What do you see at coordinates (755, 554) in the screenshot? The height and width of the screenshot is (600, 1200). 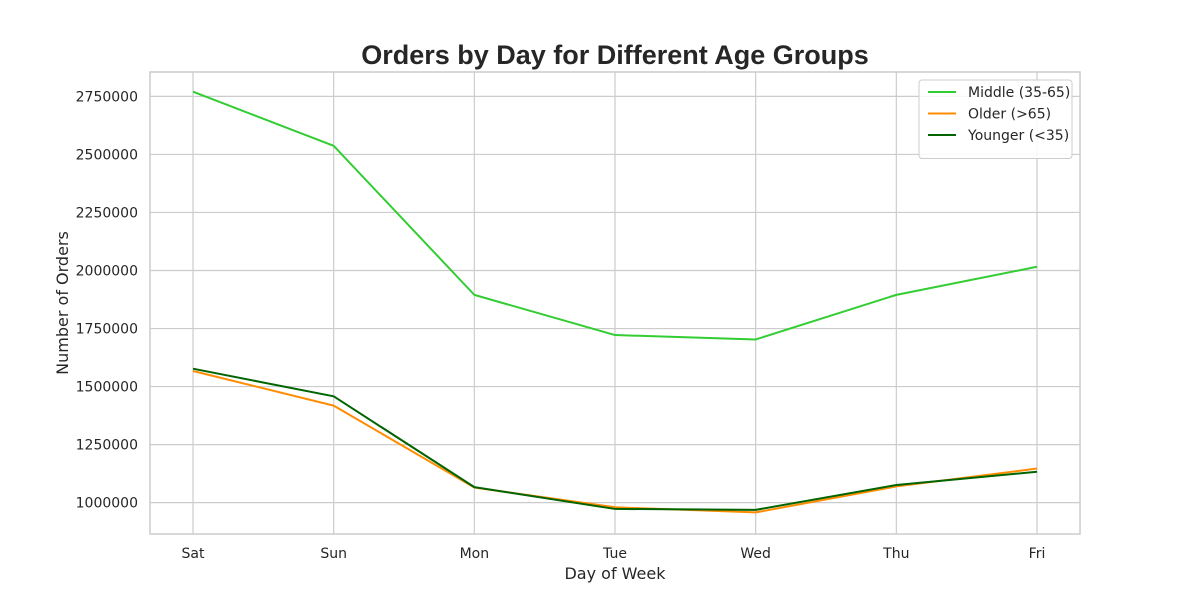 I see `x-tick-label: Wed` at bounding box center [755, 554].